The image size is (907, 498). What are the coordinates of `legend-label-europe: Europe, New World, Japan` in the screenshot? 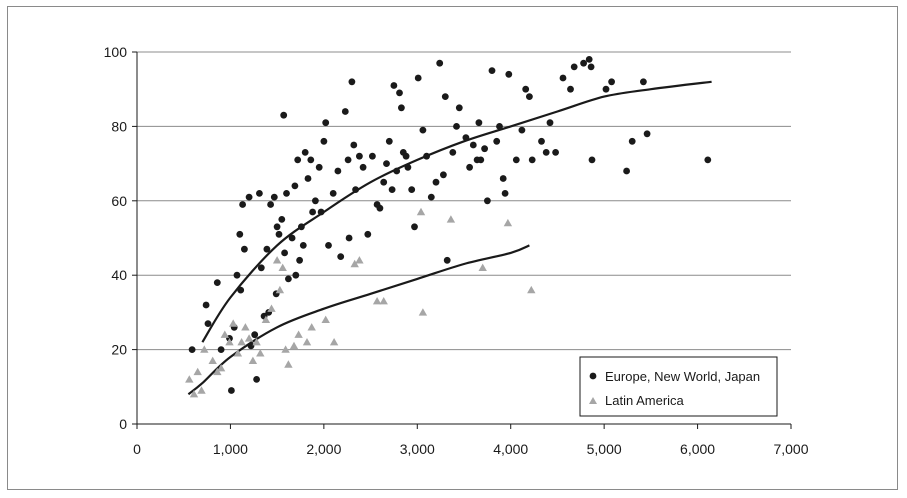 It's located at (682, 376).